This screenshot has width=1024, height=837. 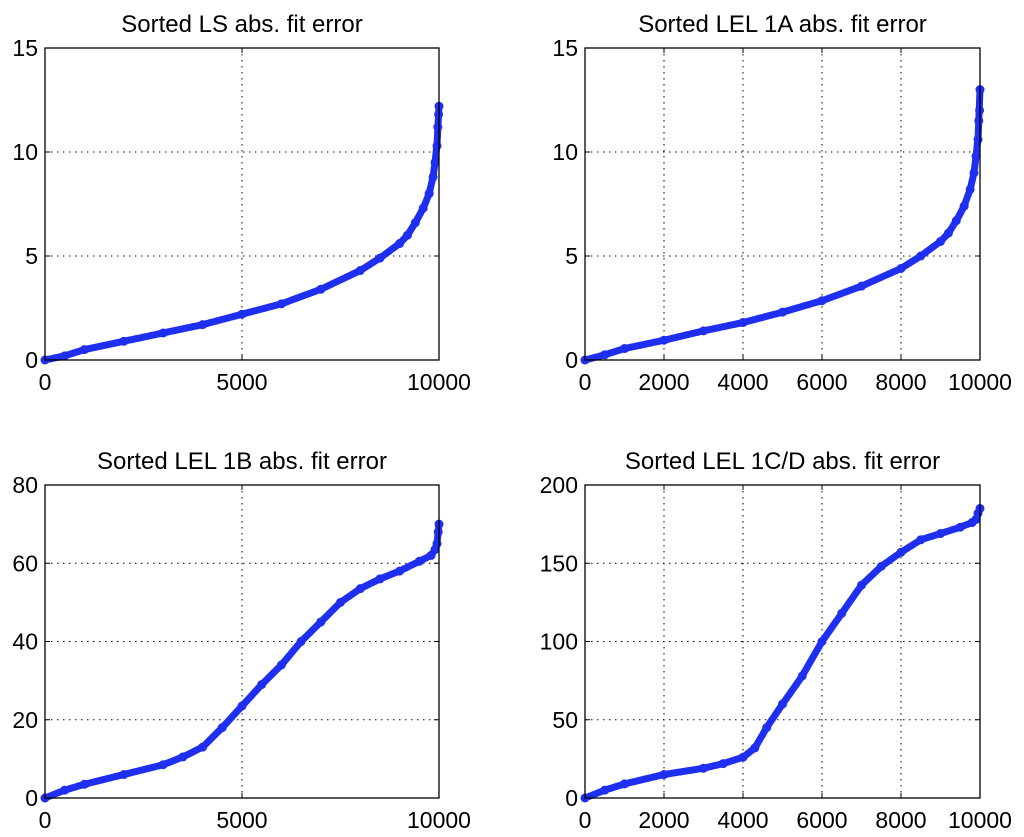 What do you see at coordinates (559, 485) in the screenshot?
I see `y-tick-label: 200` at bounding box center [559, 485].